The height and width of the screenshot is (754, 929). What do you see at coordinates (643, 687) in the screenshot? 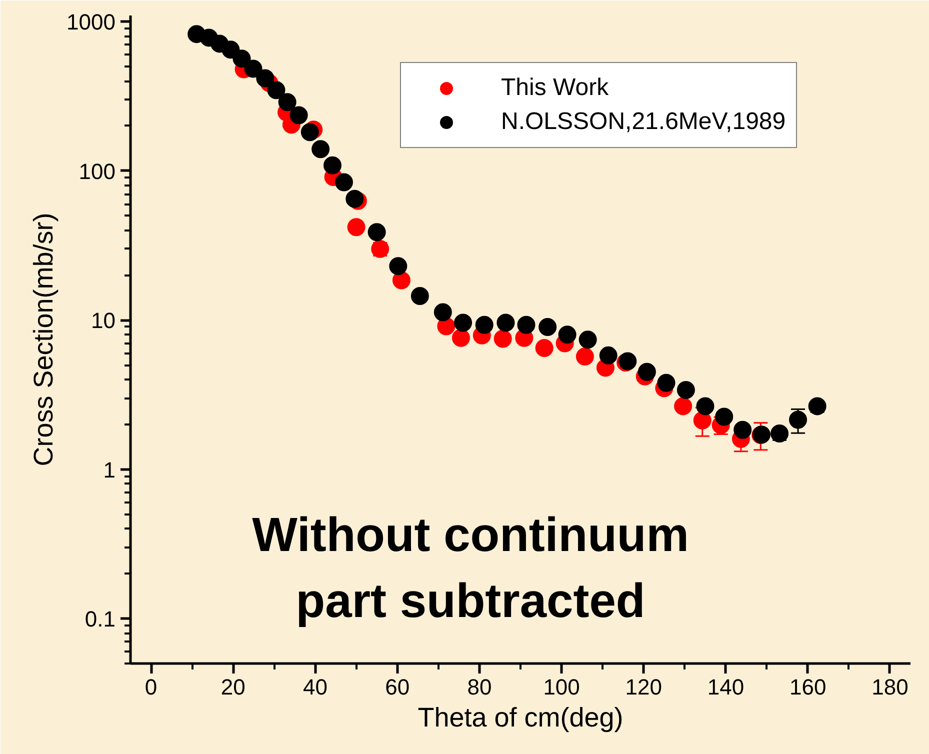
I see `x-tick-label: 120` at bounding box center [643, 687].